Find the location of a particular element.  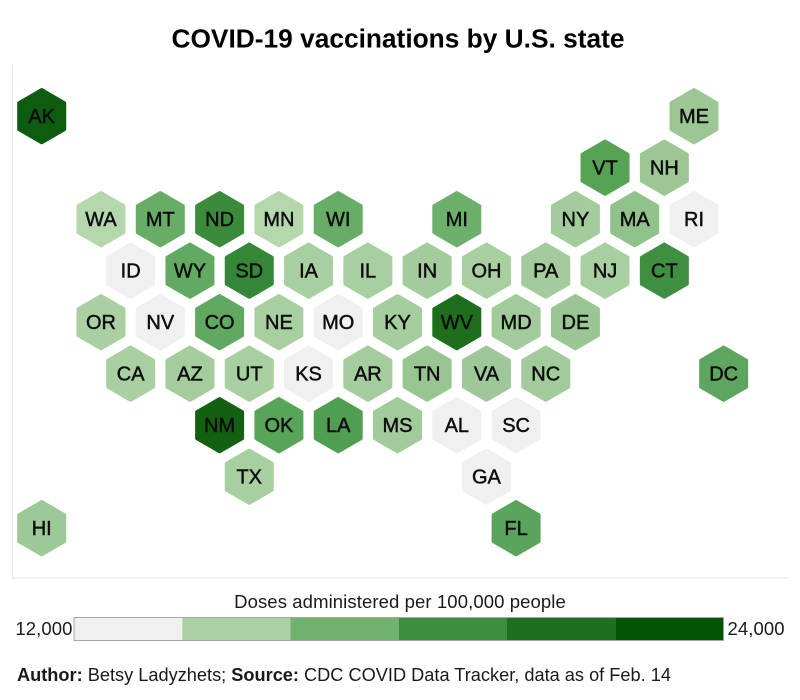

svg-text: CA is located at coordinates (131, 375).